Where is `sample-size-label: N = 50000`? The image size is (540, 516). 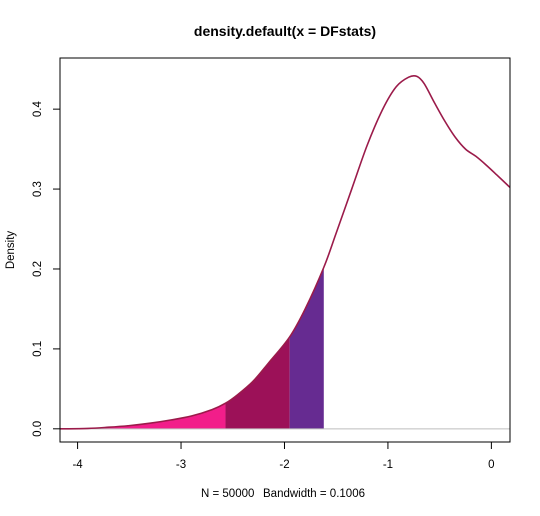
sample-size-label: N = 50000 is located at coordinates (227, 494).